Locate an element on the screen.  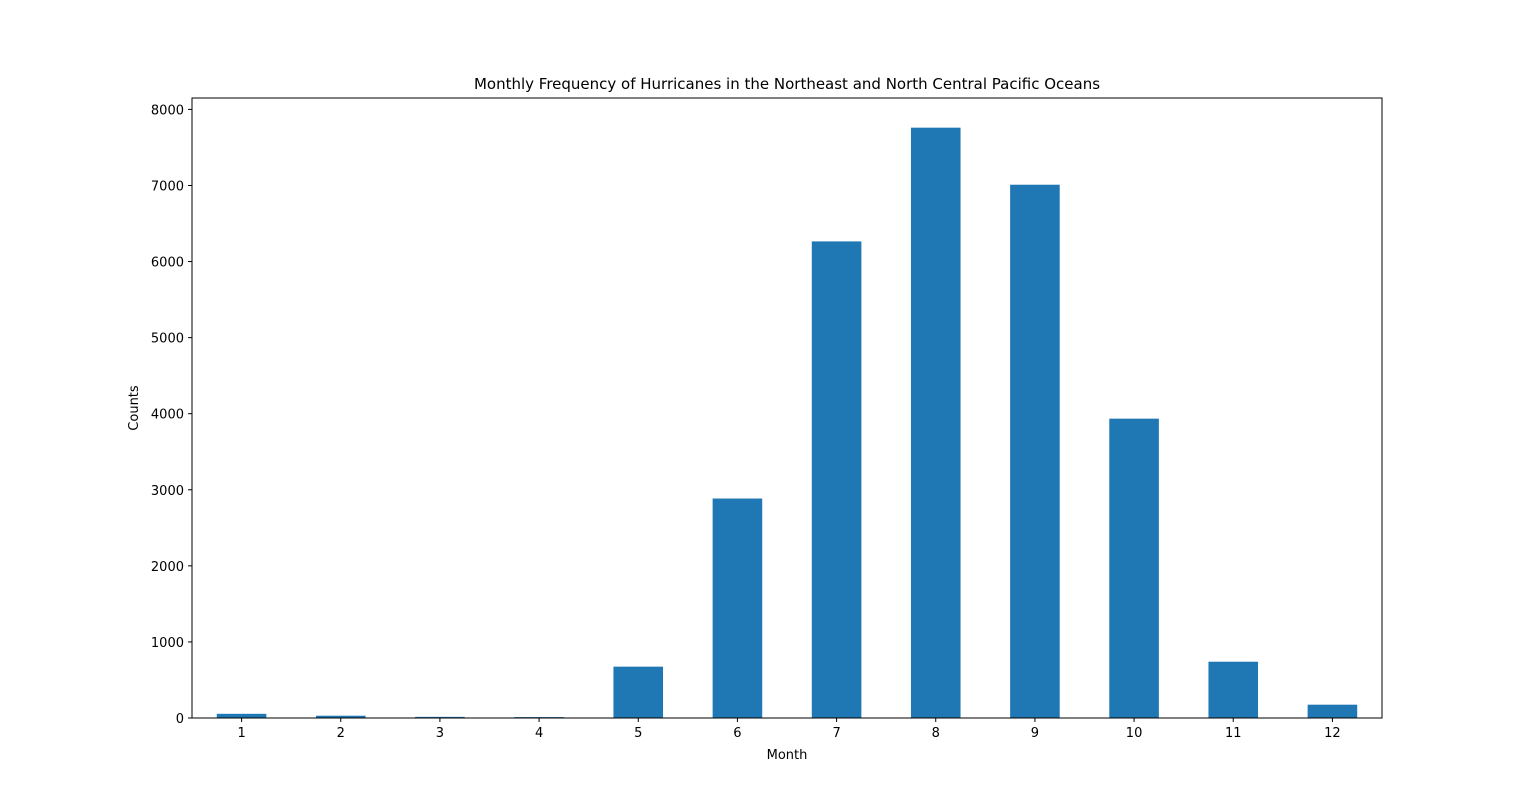
y-axis: 0 1000 2000 3000 4000 5000 6000 7000 8000 is located at coordinates (171, 415).